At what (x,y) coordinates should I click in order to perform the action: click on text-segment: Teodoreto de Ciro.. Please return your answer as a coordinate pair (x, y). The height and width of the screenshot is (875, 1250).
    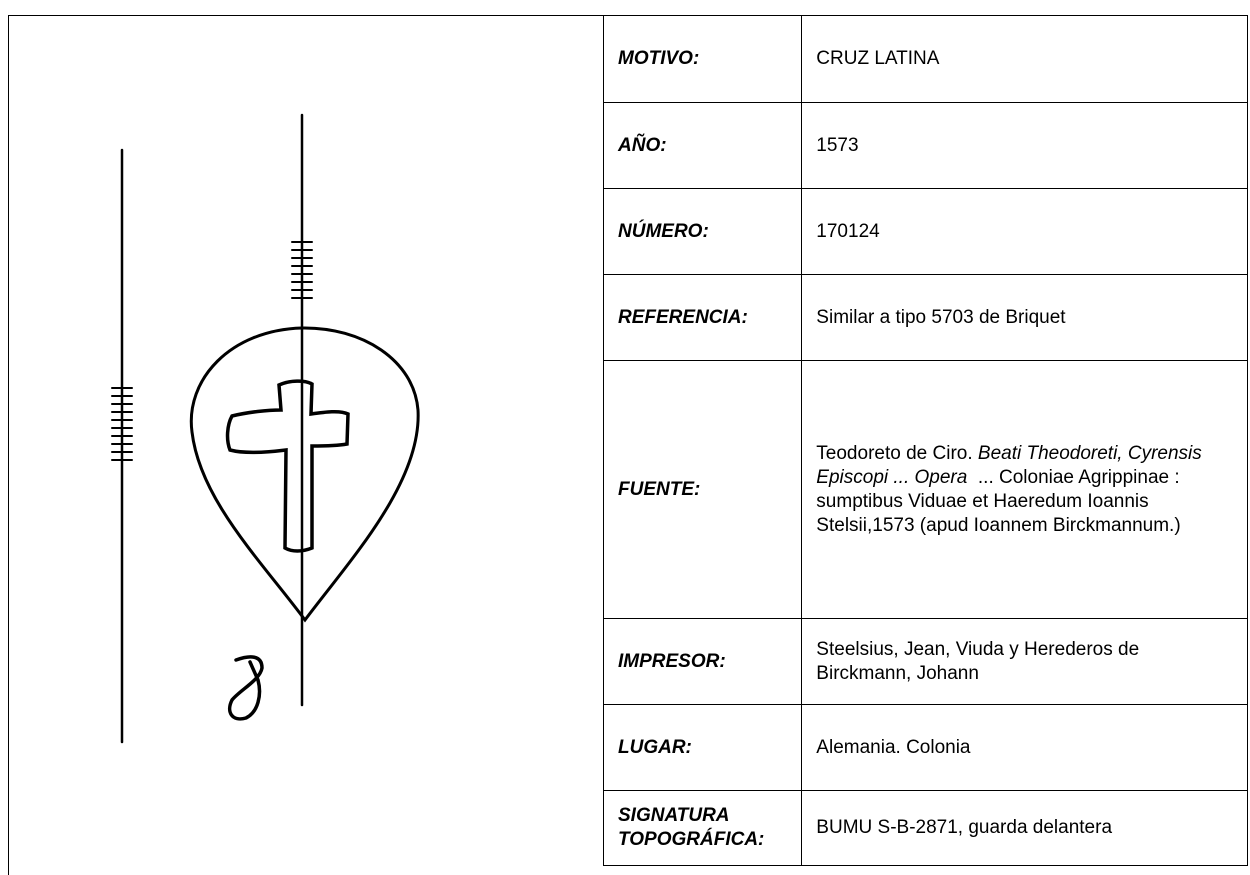
    Looking at the image, I should click on (897, 453).